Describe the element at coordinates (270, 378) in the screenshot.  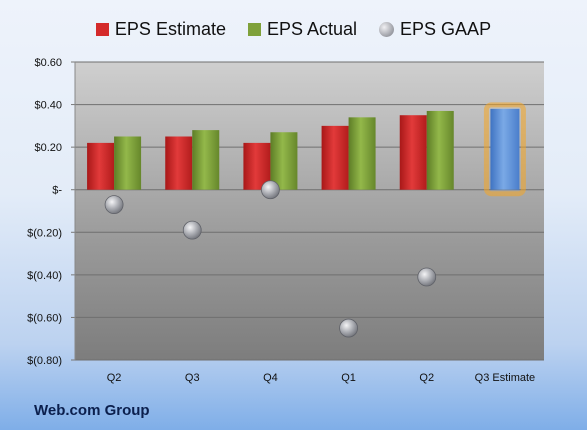
I see `x-tick-label: Q4` at that location.